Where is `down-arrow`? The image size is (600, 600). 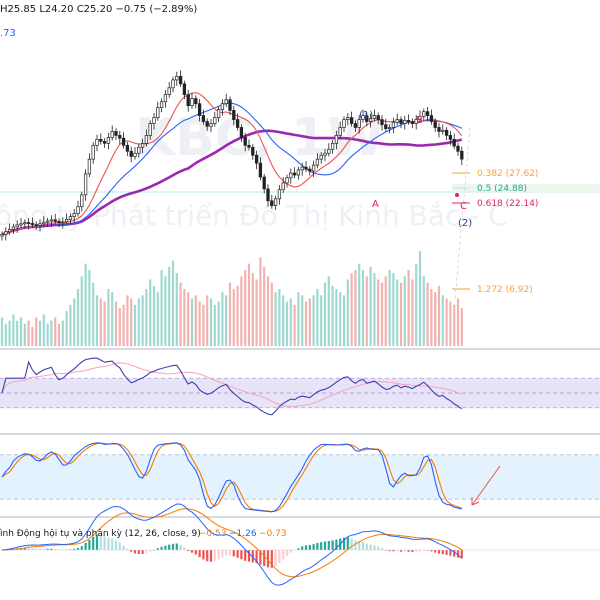 down-arrow is located at coordinates (486, 485).